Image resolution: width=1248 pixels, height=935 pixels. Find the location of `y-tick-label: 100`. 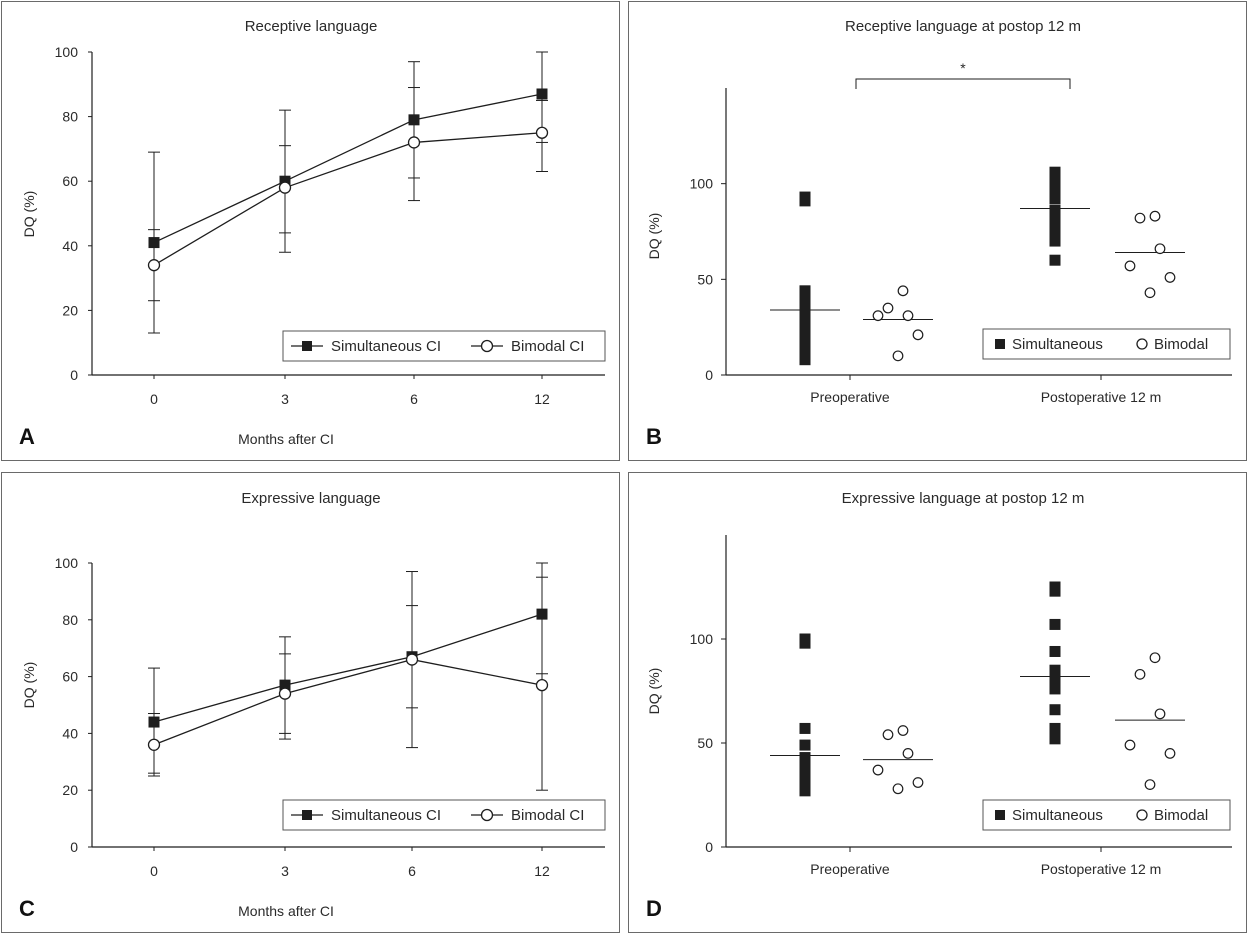

y-tick-label: 100 is located at coordinates (702, 184).